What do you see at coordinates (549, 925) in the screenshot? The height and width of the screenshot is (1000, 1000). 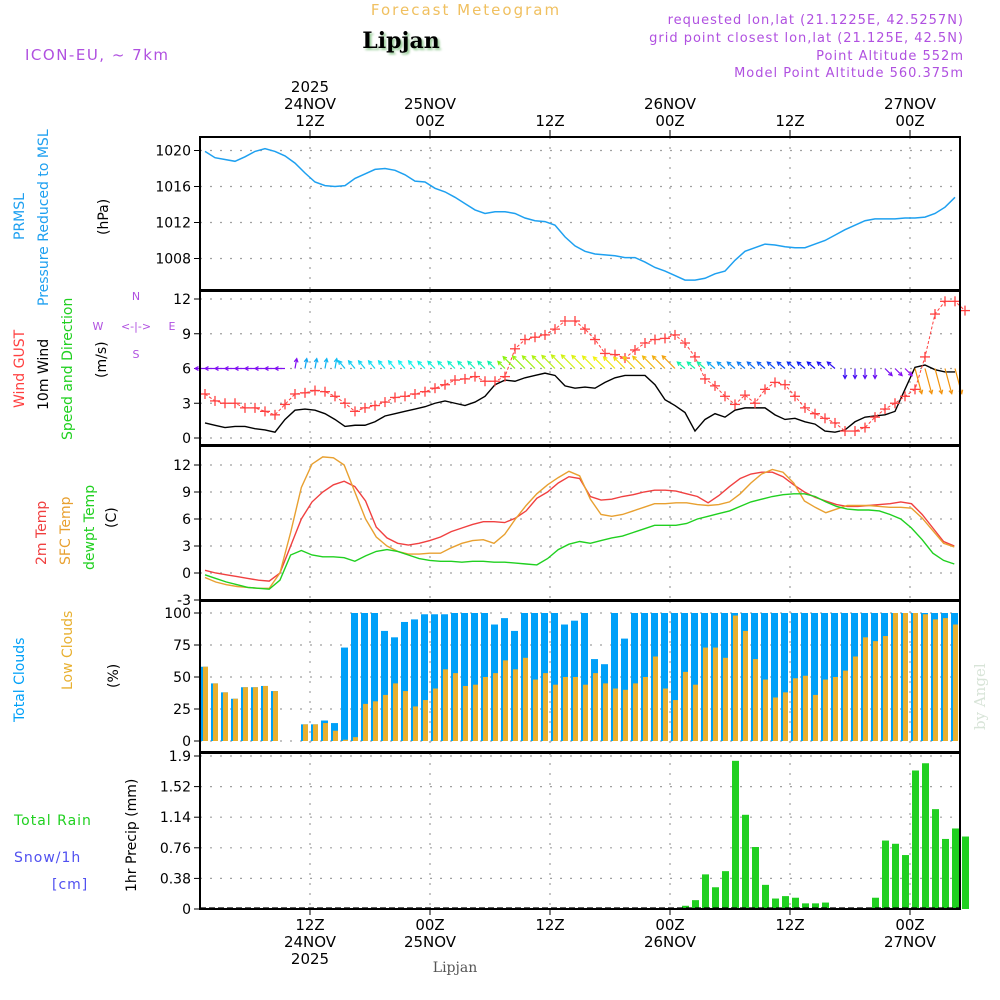 I see `x-tick-label-bottom: 12Z` at bounding box center [549, 925].